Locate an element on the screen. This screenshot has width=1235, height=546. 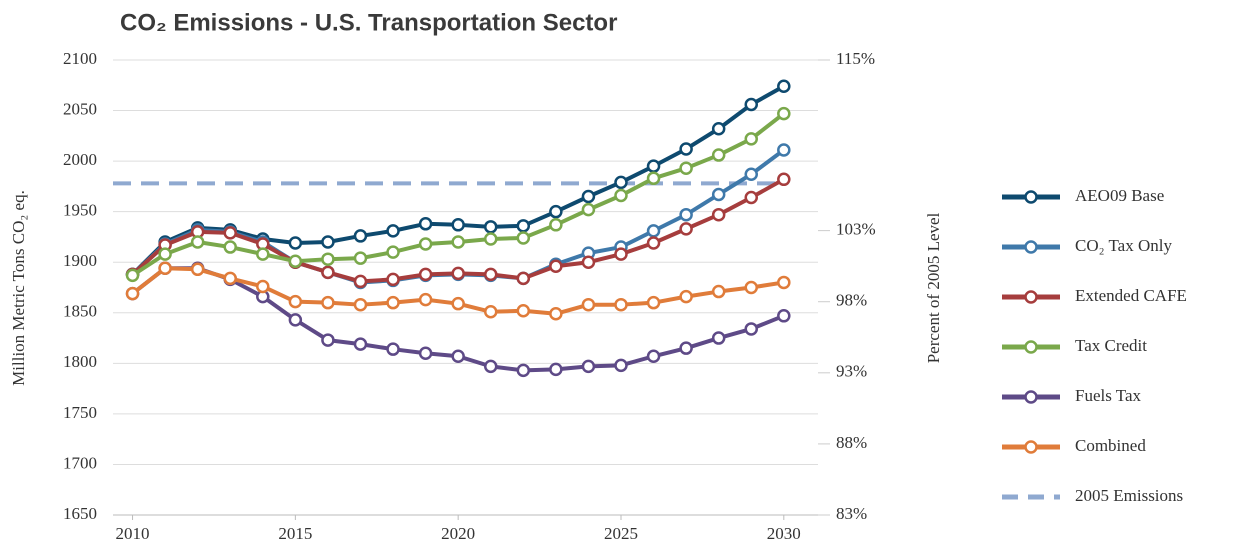
legend-label: AEO09 Base is located at coordinates (1119, 195).